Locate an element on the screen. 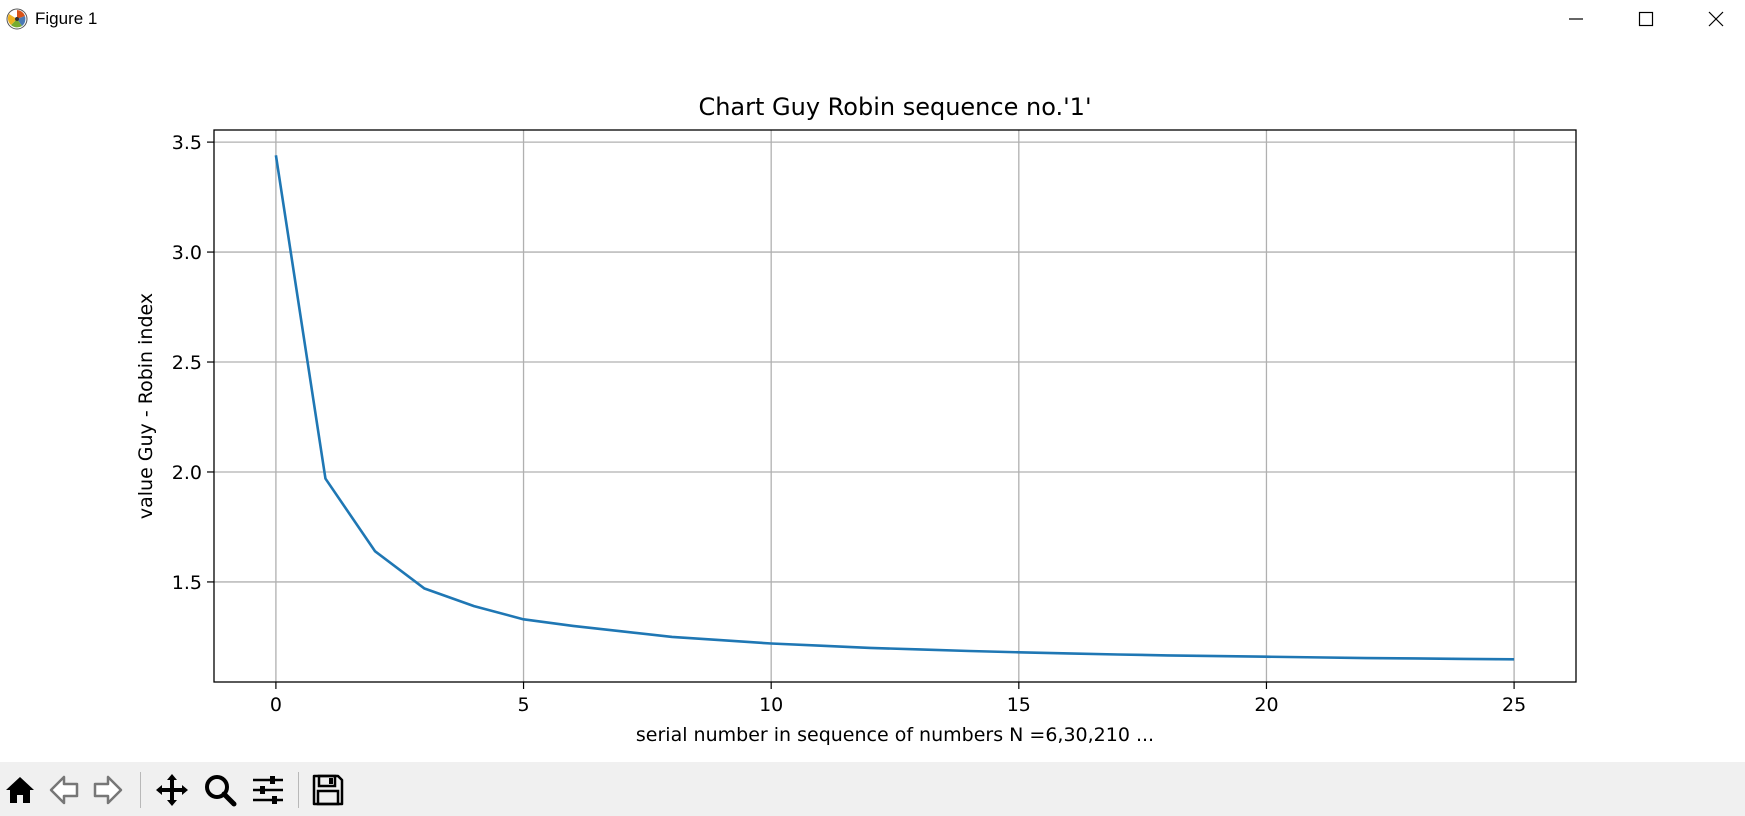 The image size is (1745, 816). save-button is located at coordinates (328, 790).